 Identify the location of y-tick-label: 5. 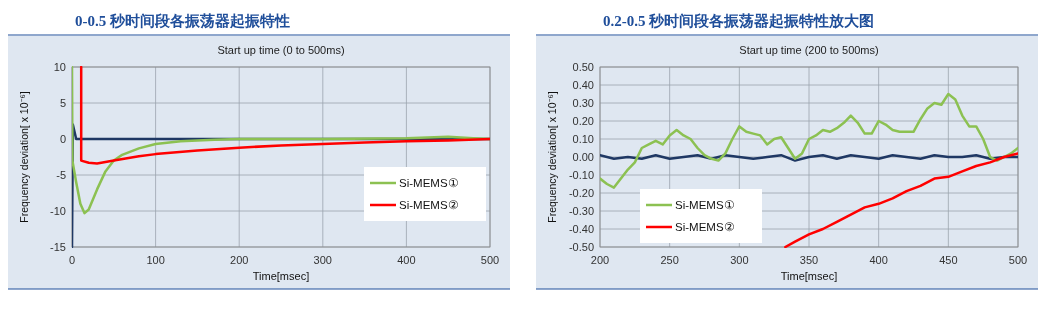
(62, 103).